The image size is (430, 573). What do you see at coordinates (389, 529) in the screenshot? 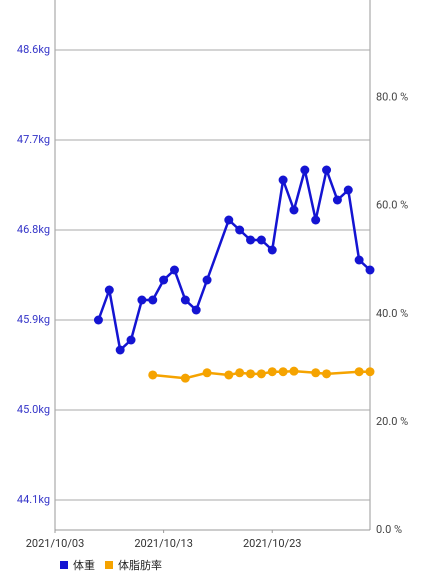
I see `y2-tick-label: 0.0 %` at bounding box center [389, 529].